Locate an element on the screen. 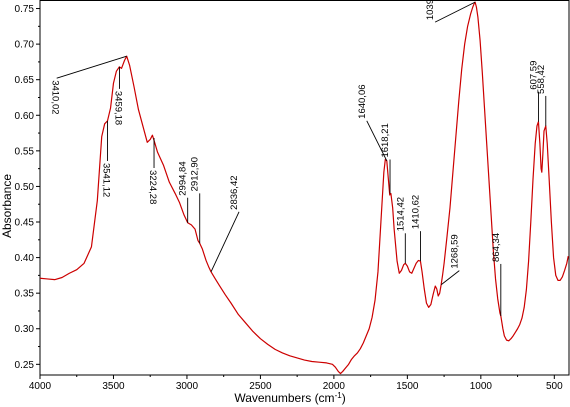 The image size is (570, 407). x-tick-label: 500 is located at coordinates (554, 386).